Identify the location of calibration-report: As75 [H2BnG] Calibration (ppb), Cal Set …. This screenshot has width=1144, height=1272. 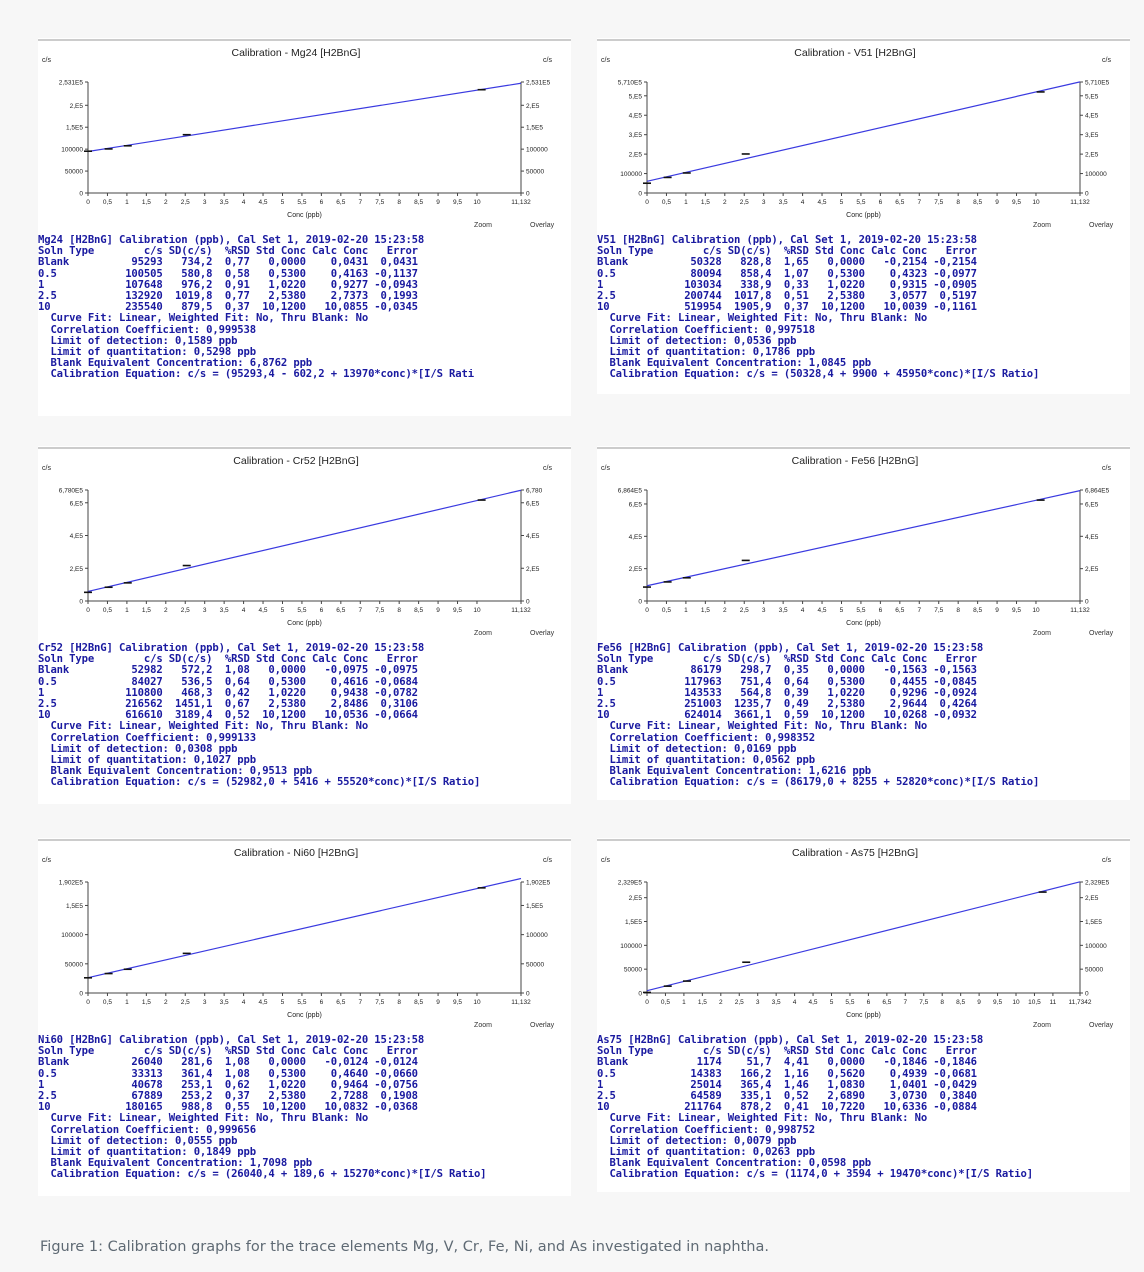
(863, 1107).